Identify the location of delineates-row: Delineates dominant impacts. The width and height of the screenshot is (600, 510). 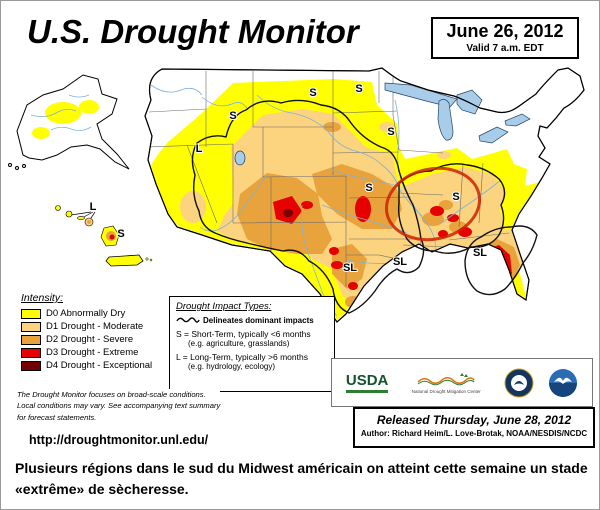
(252, 320).